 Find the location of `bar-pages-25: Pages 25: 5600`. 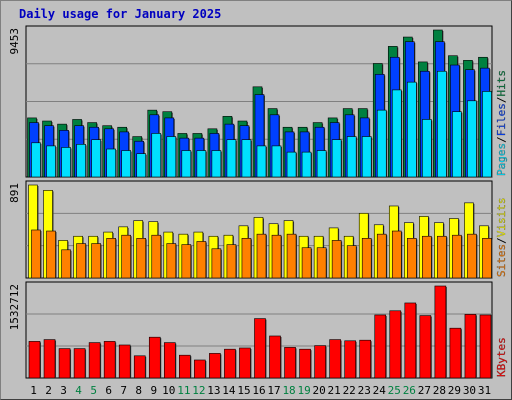

bar-pages-25: Pages 25: 5600 is located at coordinates (396, 133).